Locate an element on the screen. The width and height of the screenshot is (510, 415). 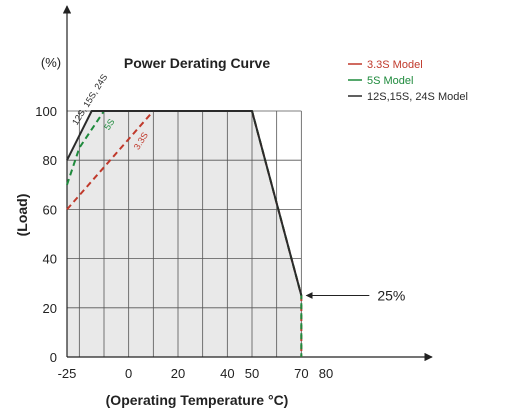
y-tick-label: 0 is located at coordinates (53, 357).